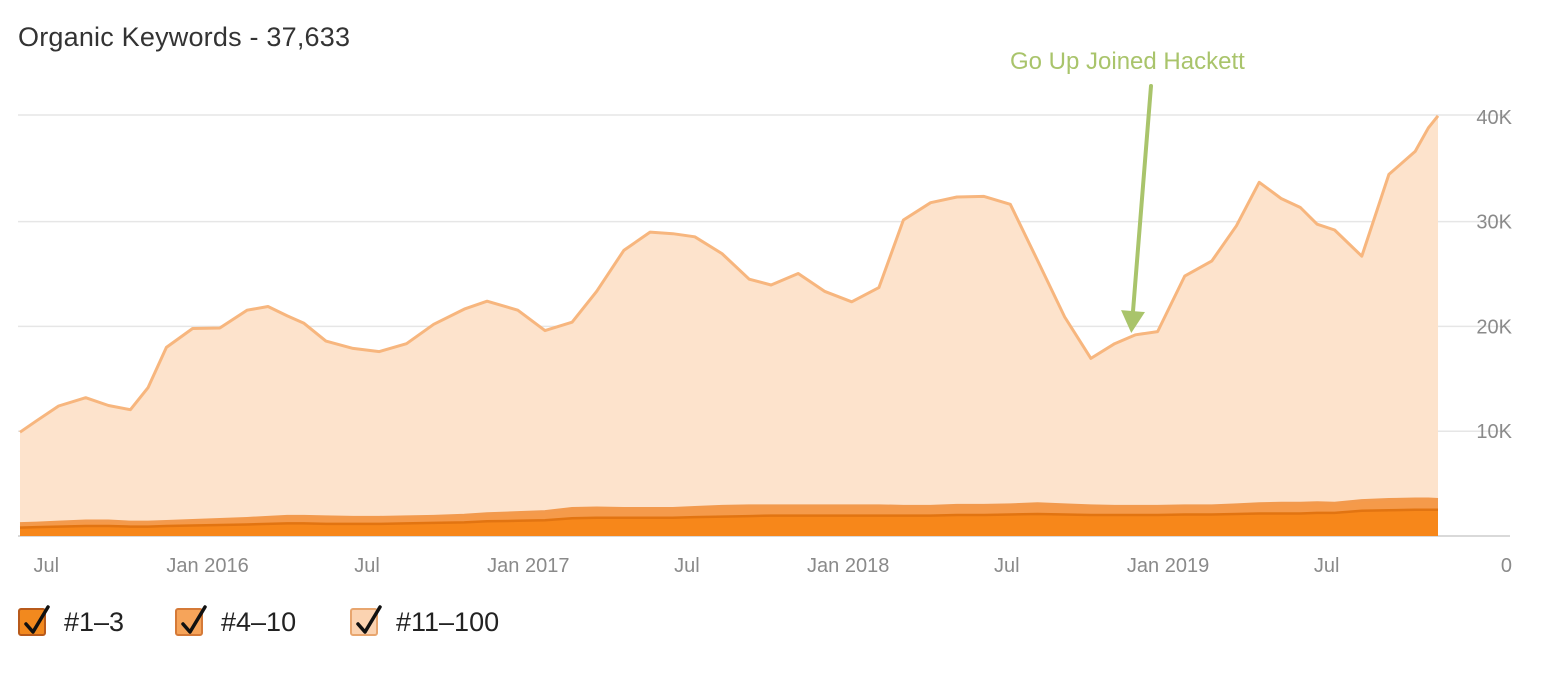 The height and width of the screenshot is (682, 1544). I want to click on y-tick-label: 20K, so click(1494, 327).